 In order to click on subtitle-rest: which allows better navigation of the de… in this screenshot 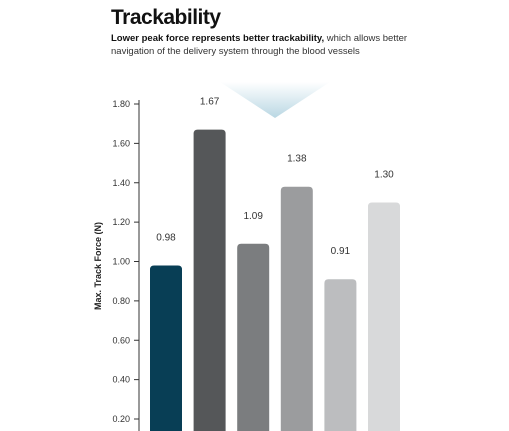, I will do `click(259, 45)`.